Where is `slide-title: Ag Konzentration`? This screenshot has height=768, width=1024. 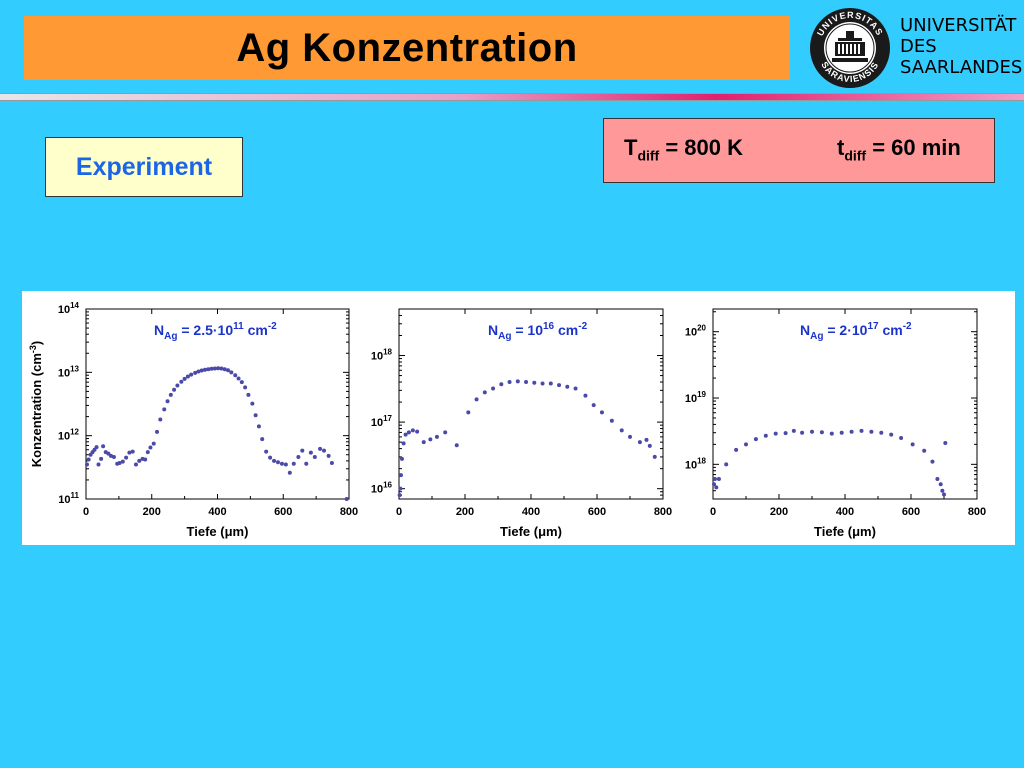
slide-title: Ag Konzentration is located at coordinates (407, 47).